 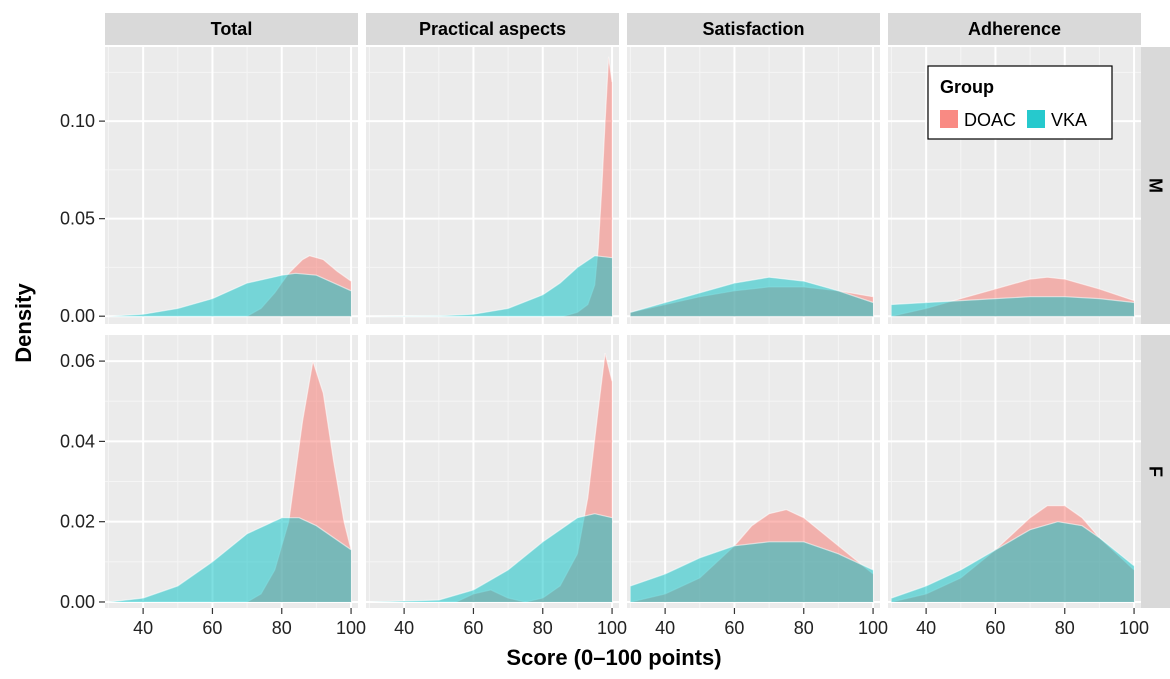 I want to click on y-tick-label: 0.06, so click(x=77, y=361).